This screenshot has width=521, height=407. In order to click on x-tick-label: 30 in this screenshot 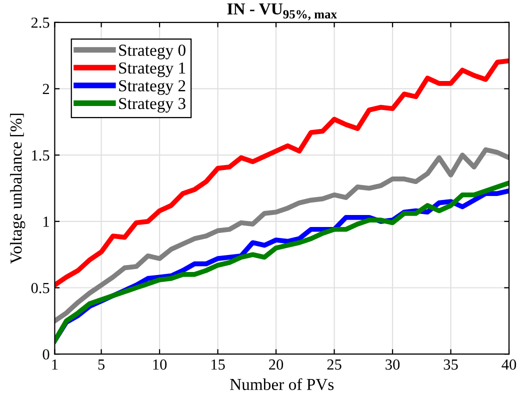, I will do `click(393, 364)`.